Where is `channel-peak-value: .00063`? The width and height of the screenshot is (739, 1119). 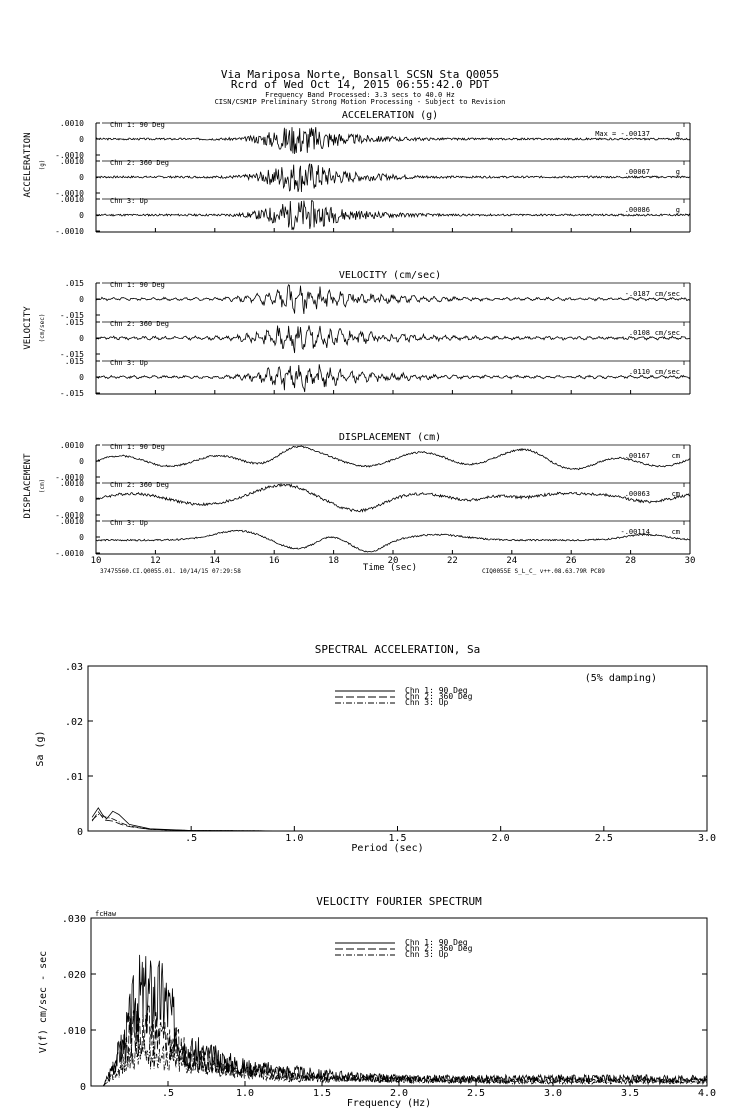 channel-peak-value: .00063 is located at coordinates (637, 494).